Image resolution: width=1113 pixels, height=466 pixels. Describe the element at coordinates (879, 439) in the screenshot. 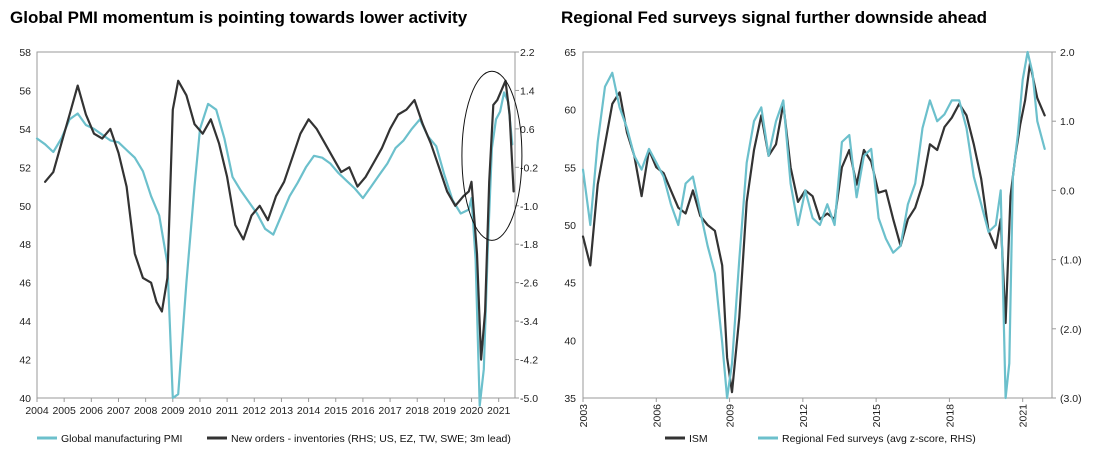

I see `legend-entry: Regional Fed surveys (avg z-score, RHS)` at that location.